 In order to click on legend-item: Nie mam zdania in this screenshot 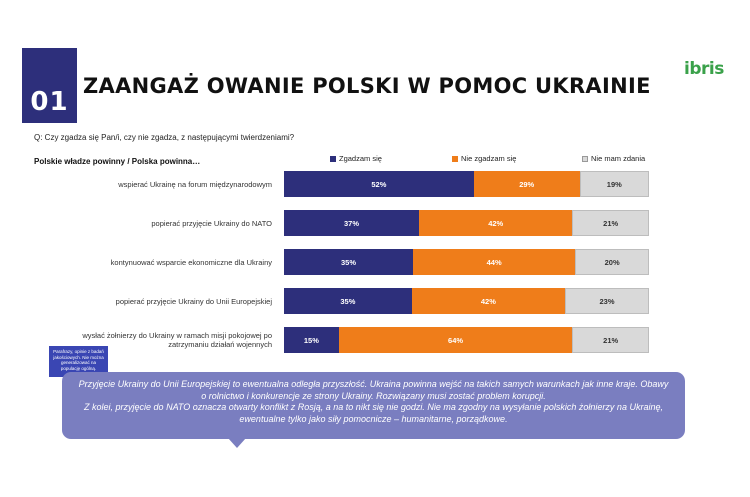, I will do `click(613, 158)`.